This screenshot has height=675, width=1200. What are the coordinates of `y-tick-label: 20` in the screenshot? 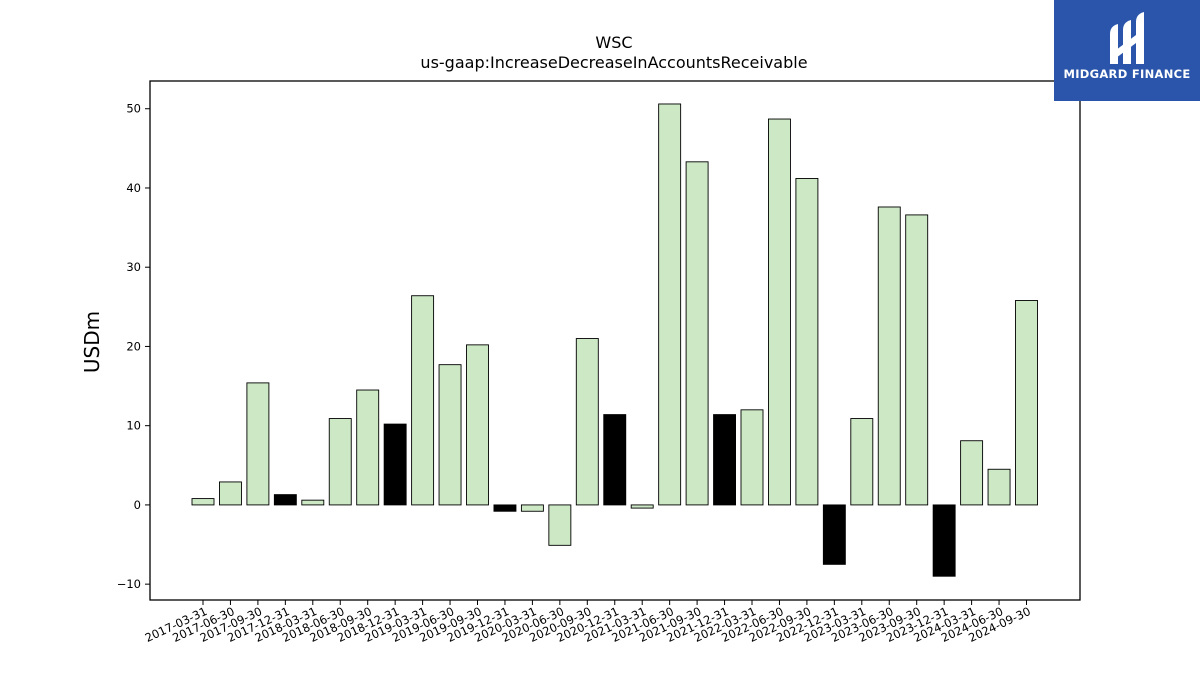 It's located at (133, 346).